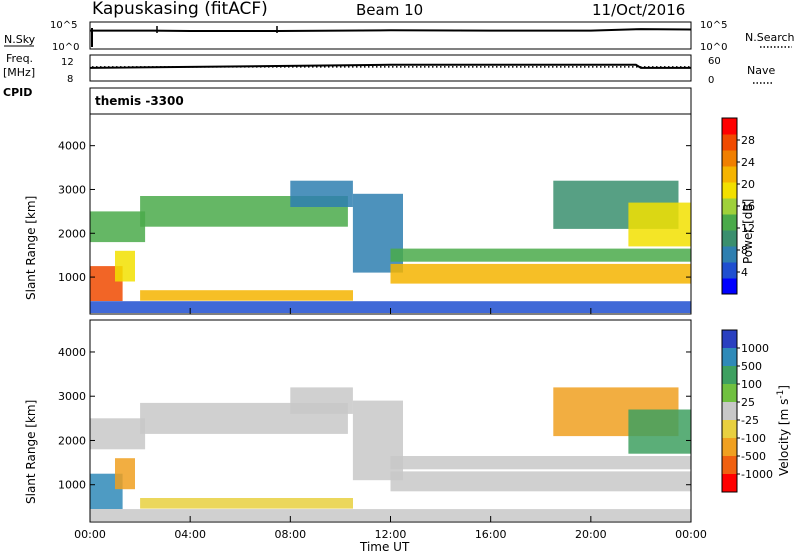  I want to click on velocity-colorbar-label: Velocity [m s-1], so click(783, 430).